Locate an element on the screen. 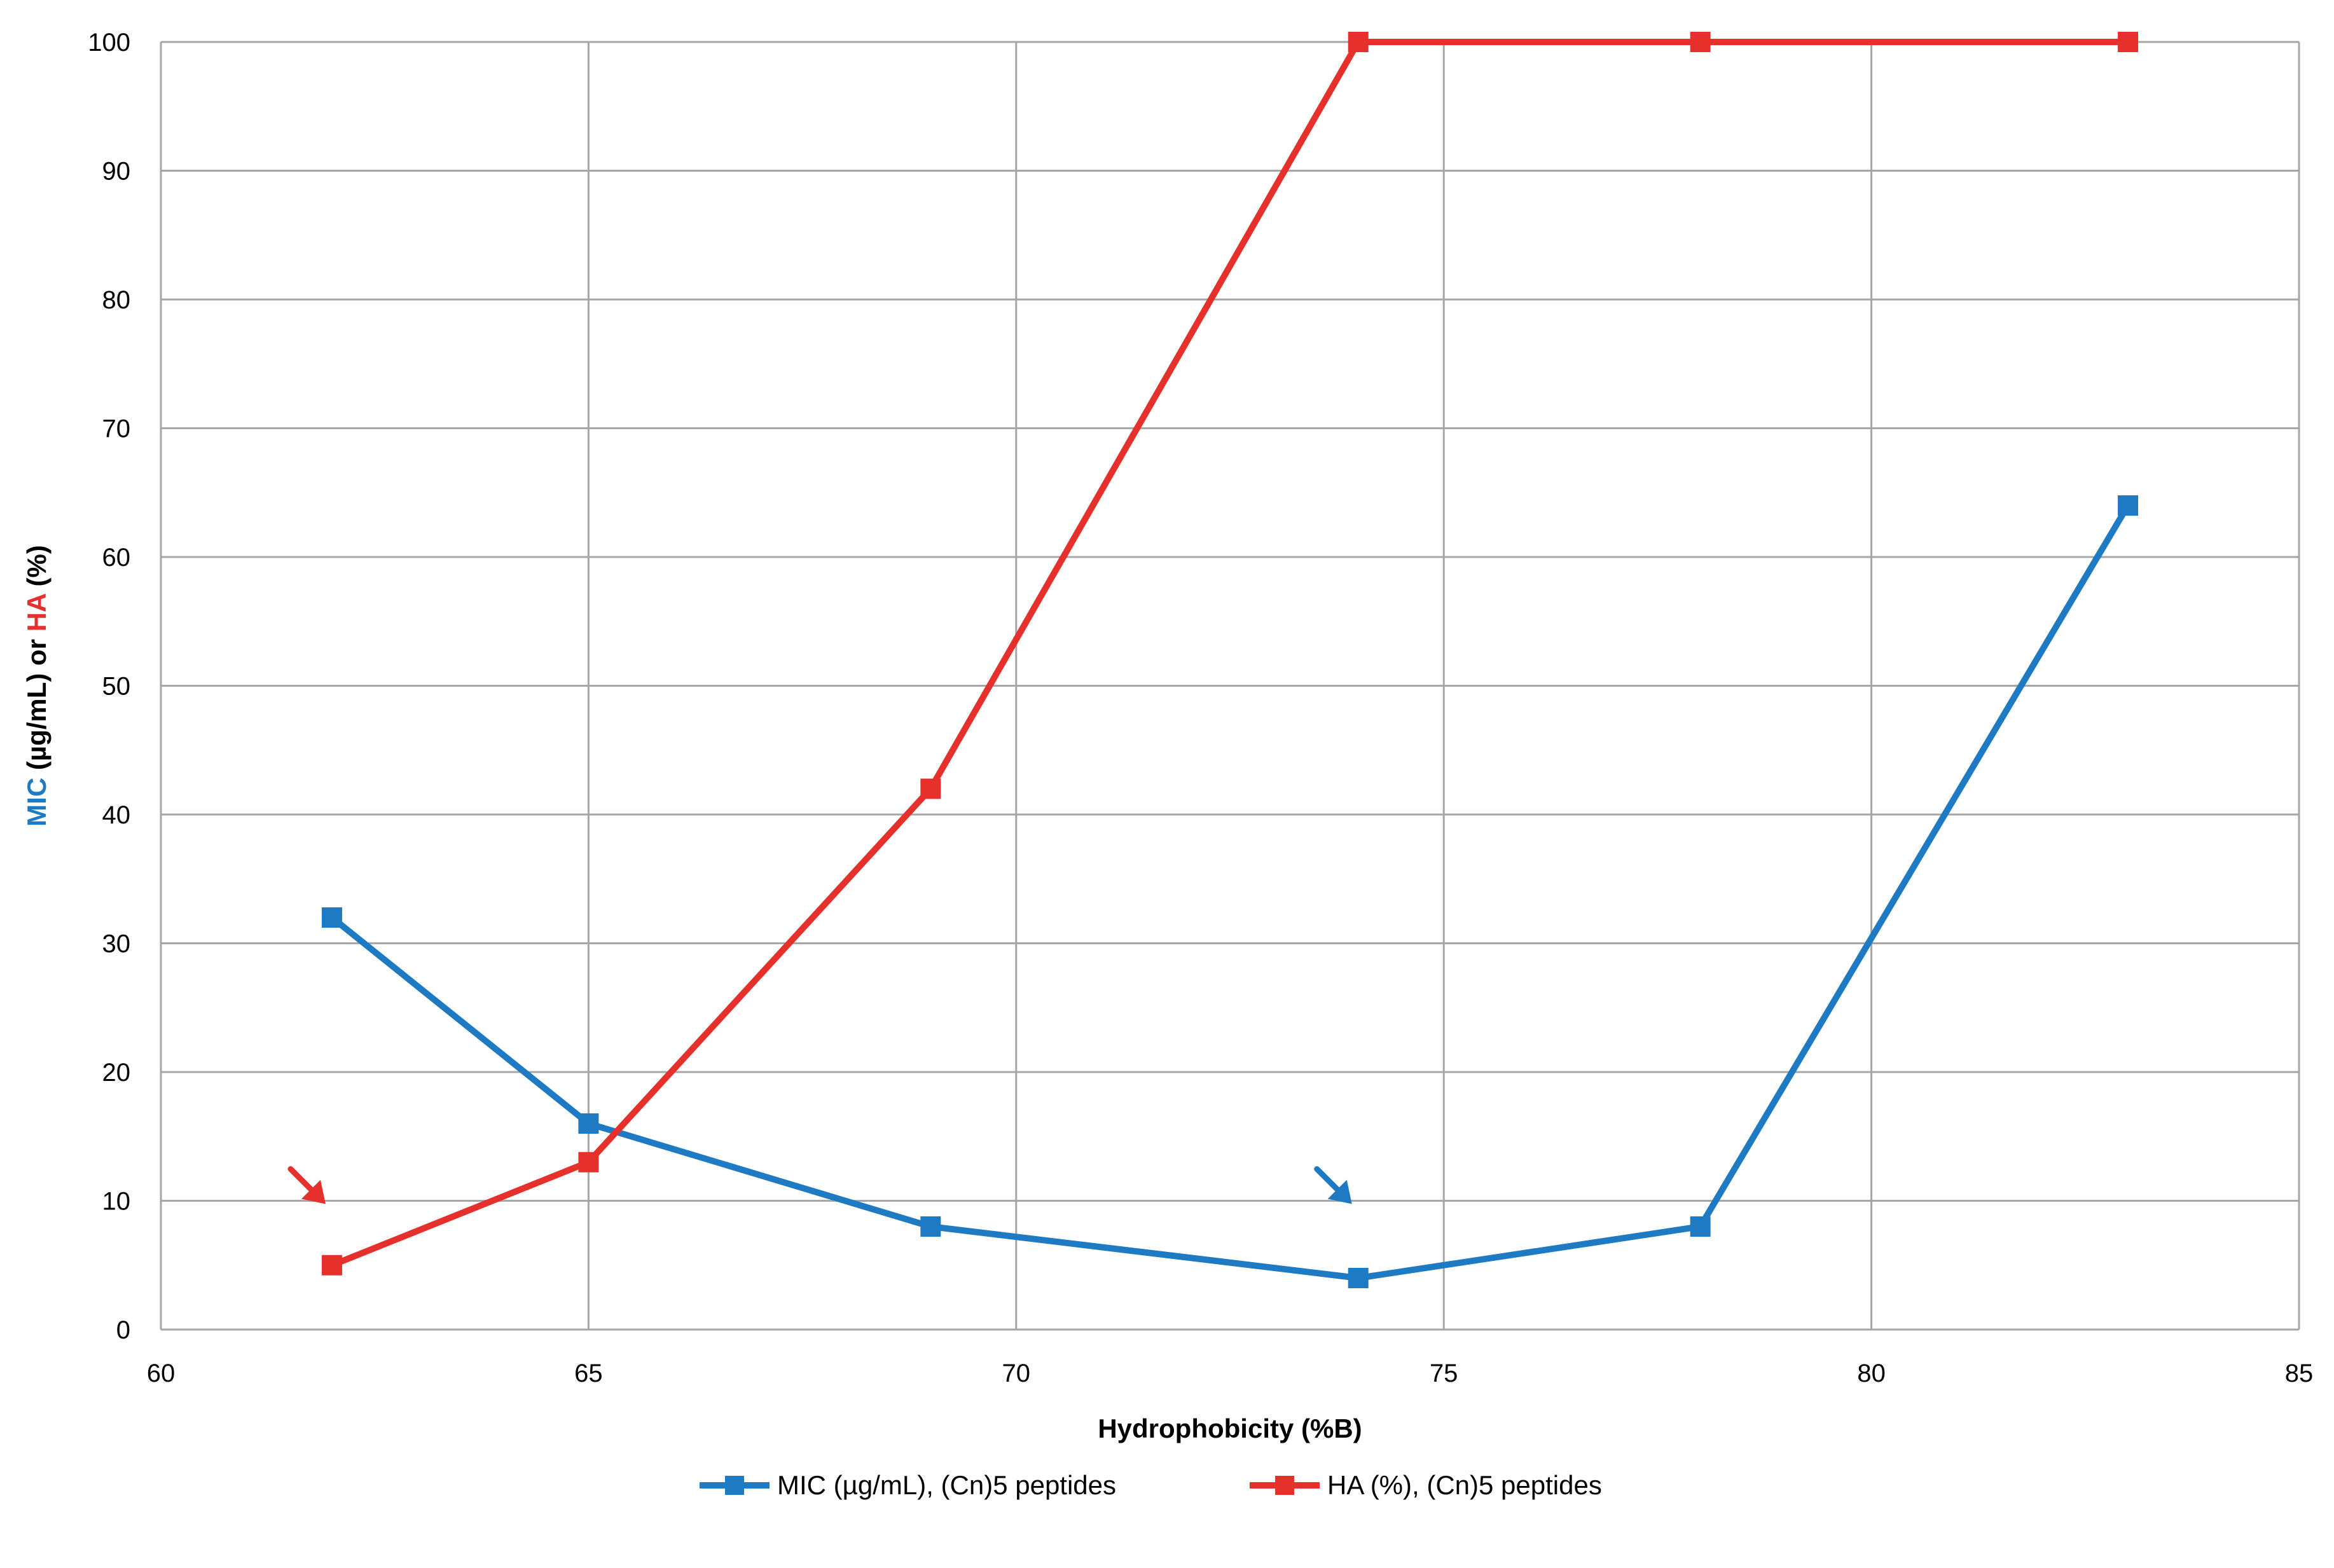 Image resolution: width=2334 pixels, height=1568 pixels. y-axis-label-part: (µg/mL) or is located at coordinates (37, 704).